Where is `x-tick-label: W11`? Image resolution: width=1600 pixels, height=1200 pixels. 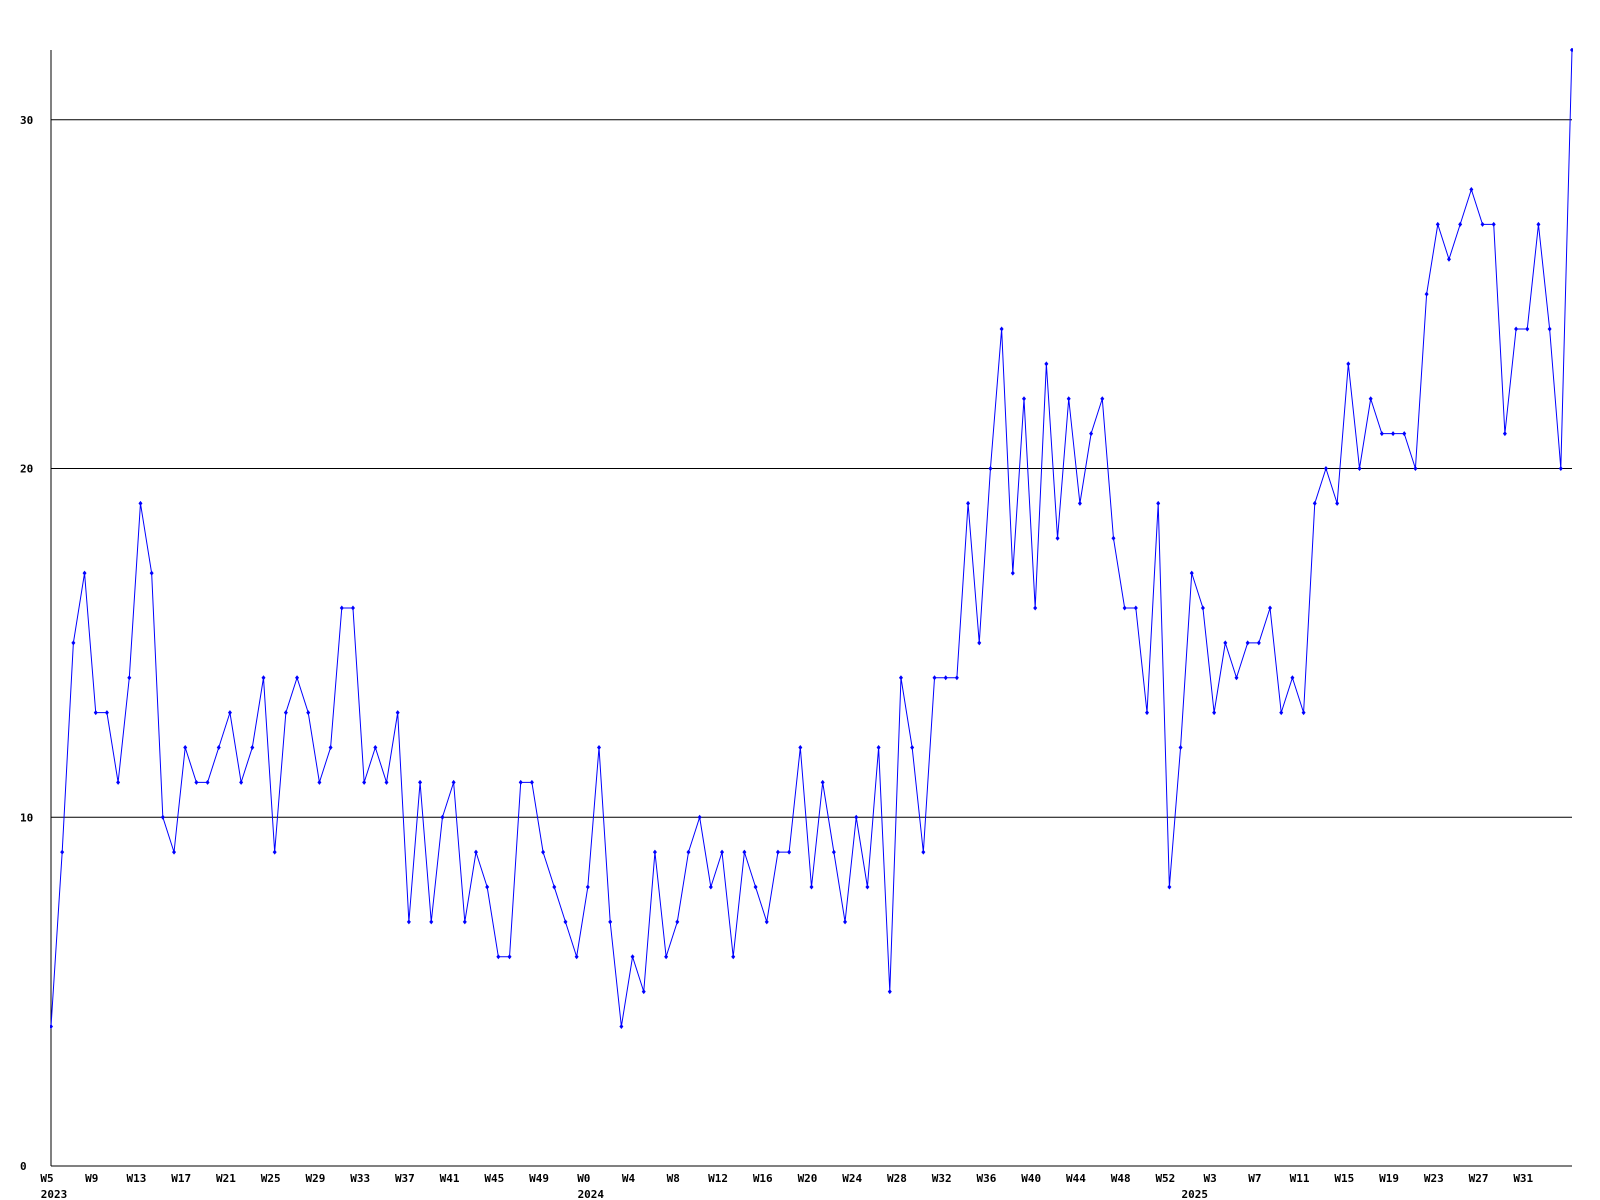 x-tick-label: W11 is located at coordinates (1300, 1178).